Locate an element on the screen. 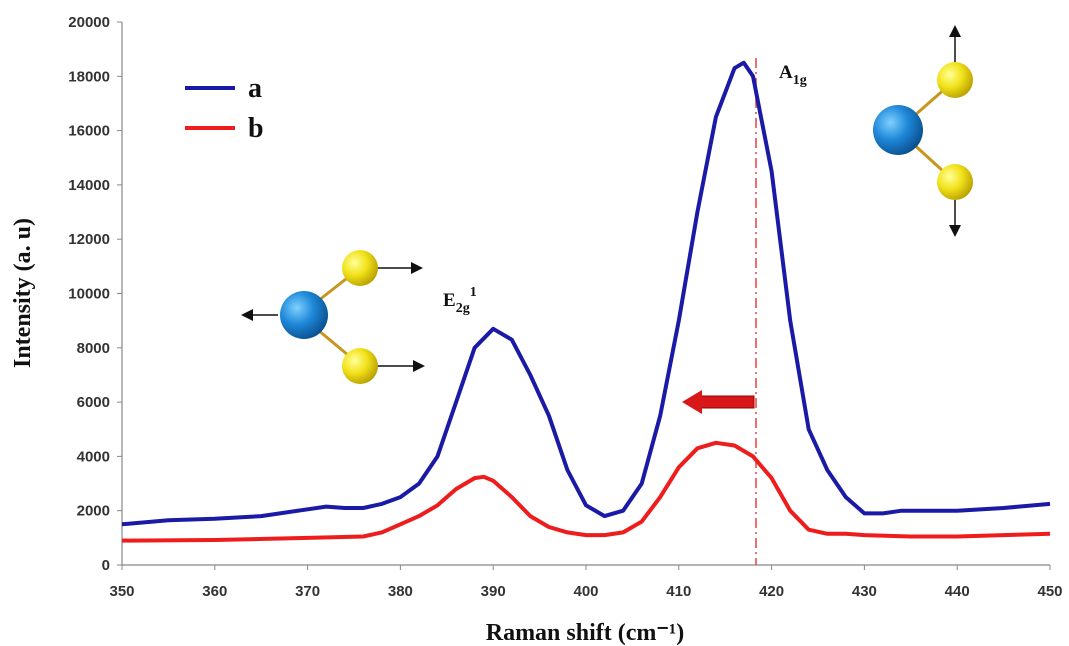 This screenshot has width=1069, height=646. y-tick-label: 2000 is located at coordinates (93, 511).